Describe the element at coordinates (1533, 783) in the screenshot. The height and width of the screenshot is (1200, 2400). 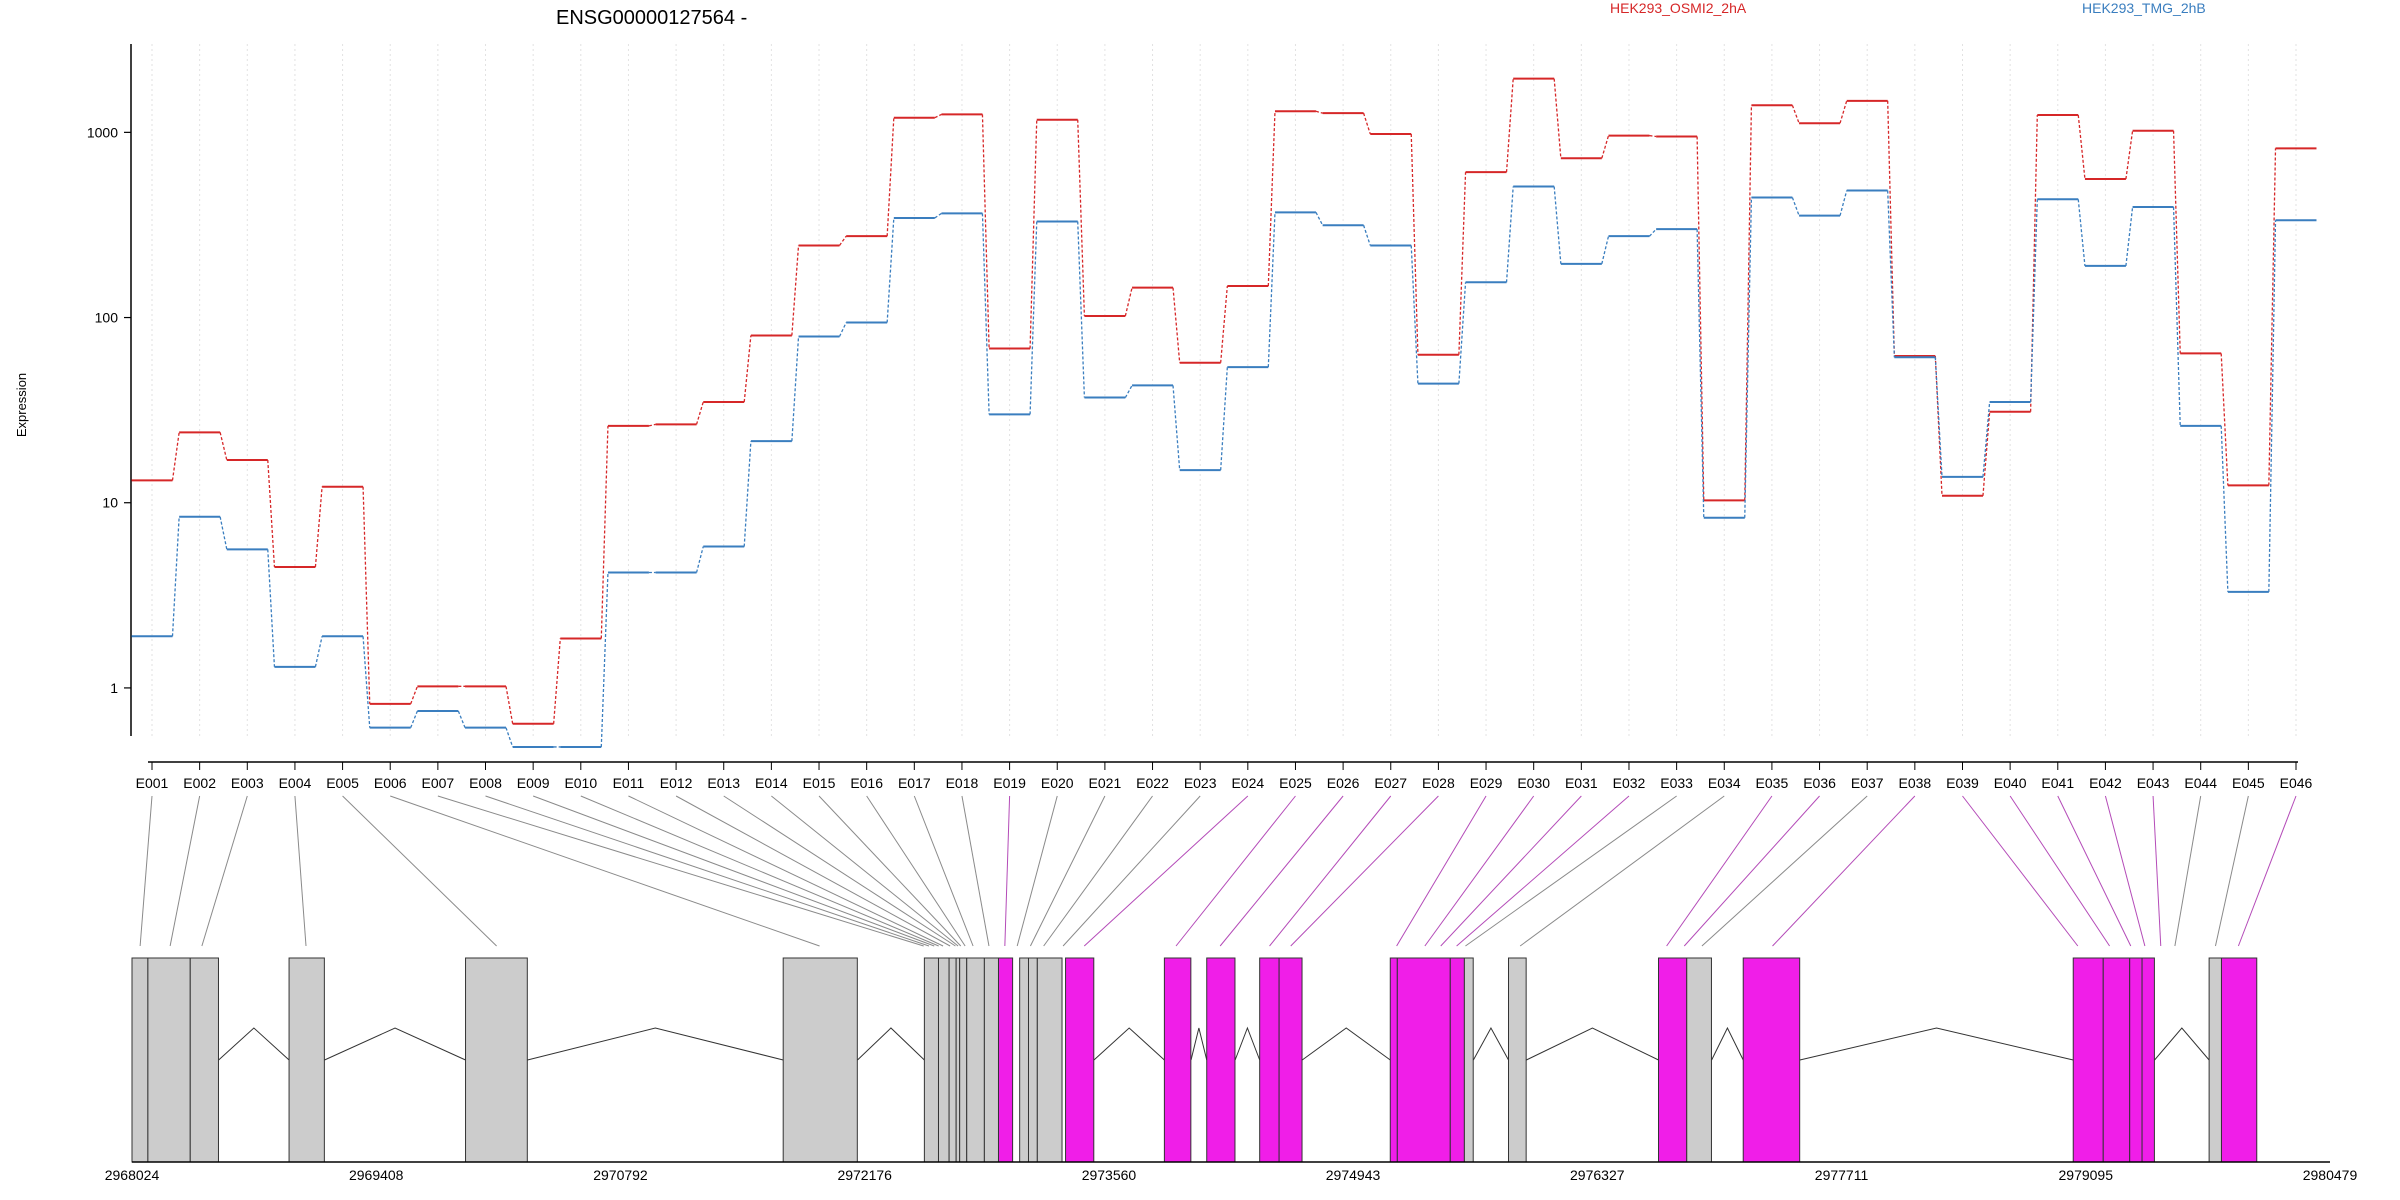
I see `x-tick-label: E030` at that location.